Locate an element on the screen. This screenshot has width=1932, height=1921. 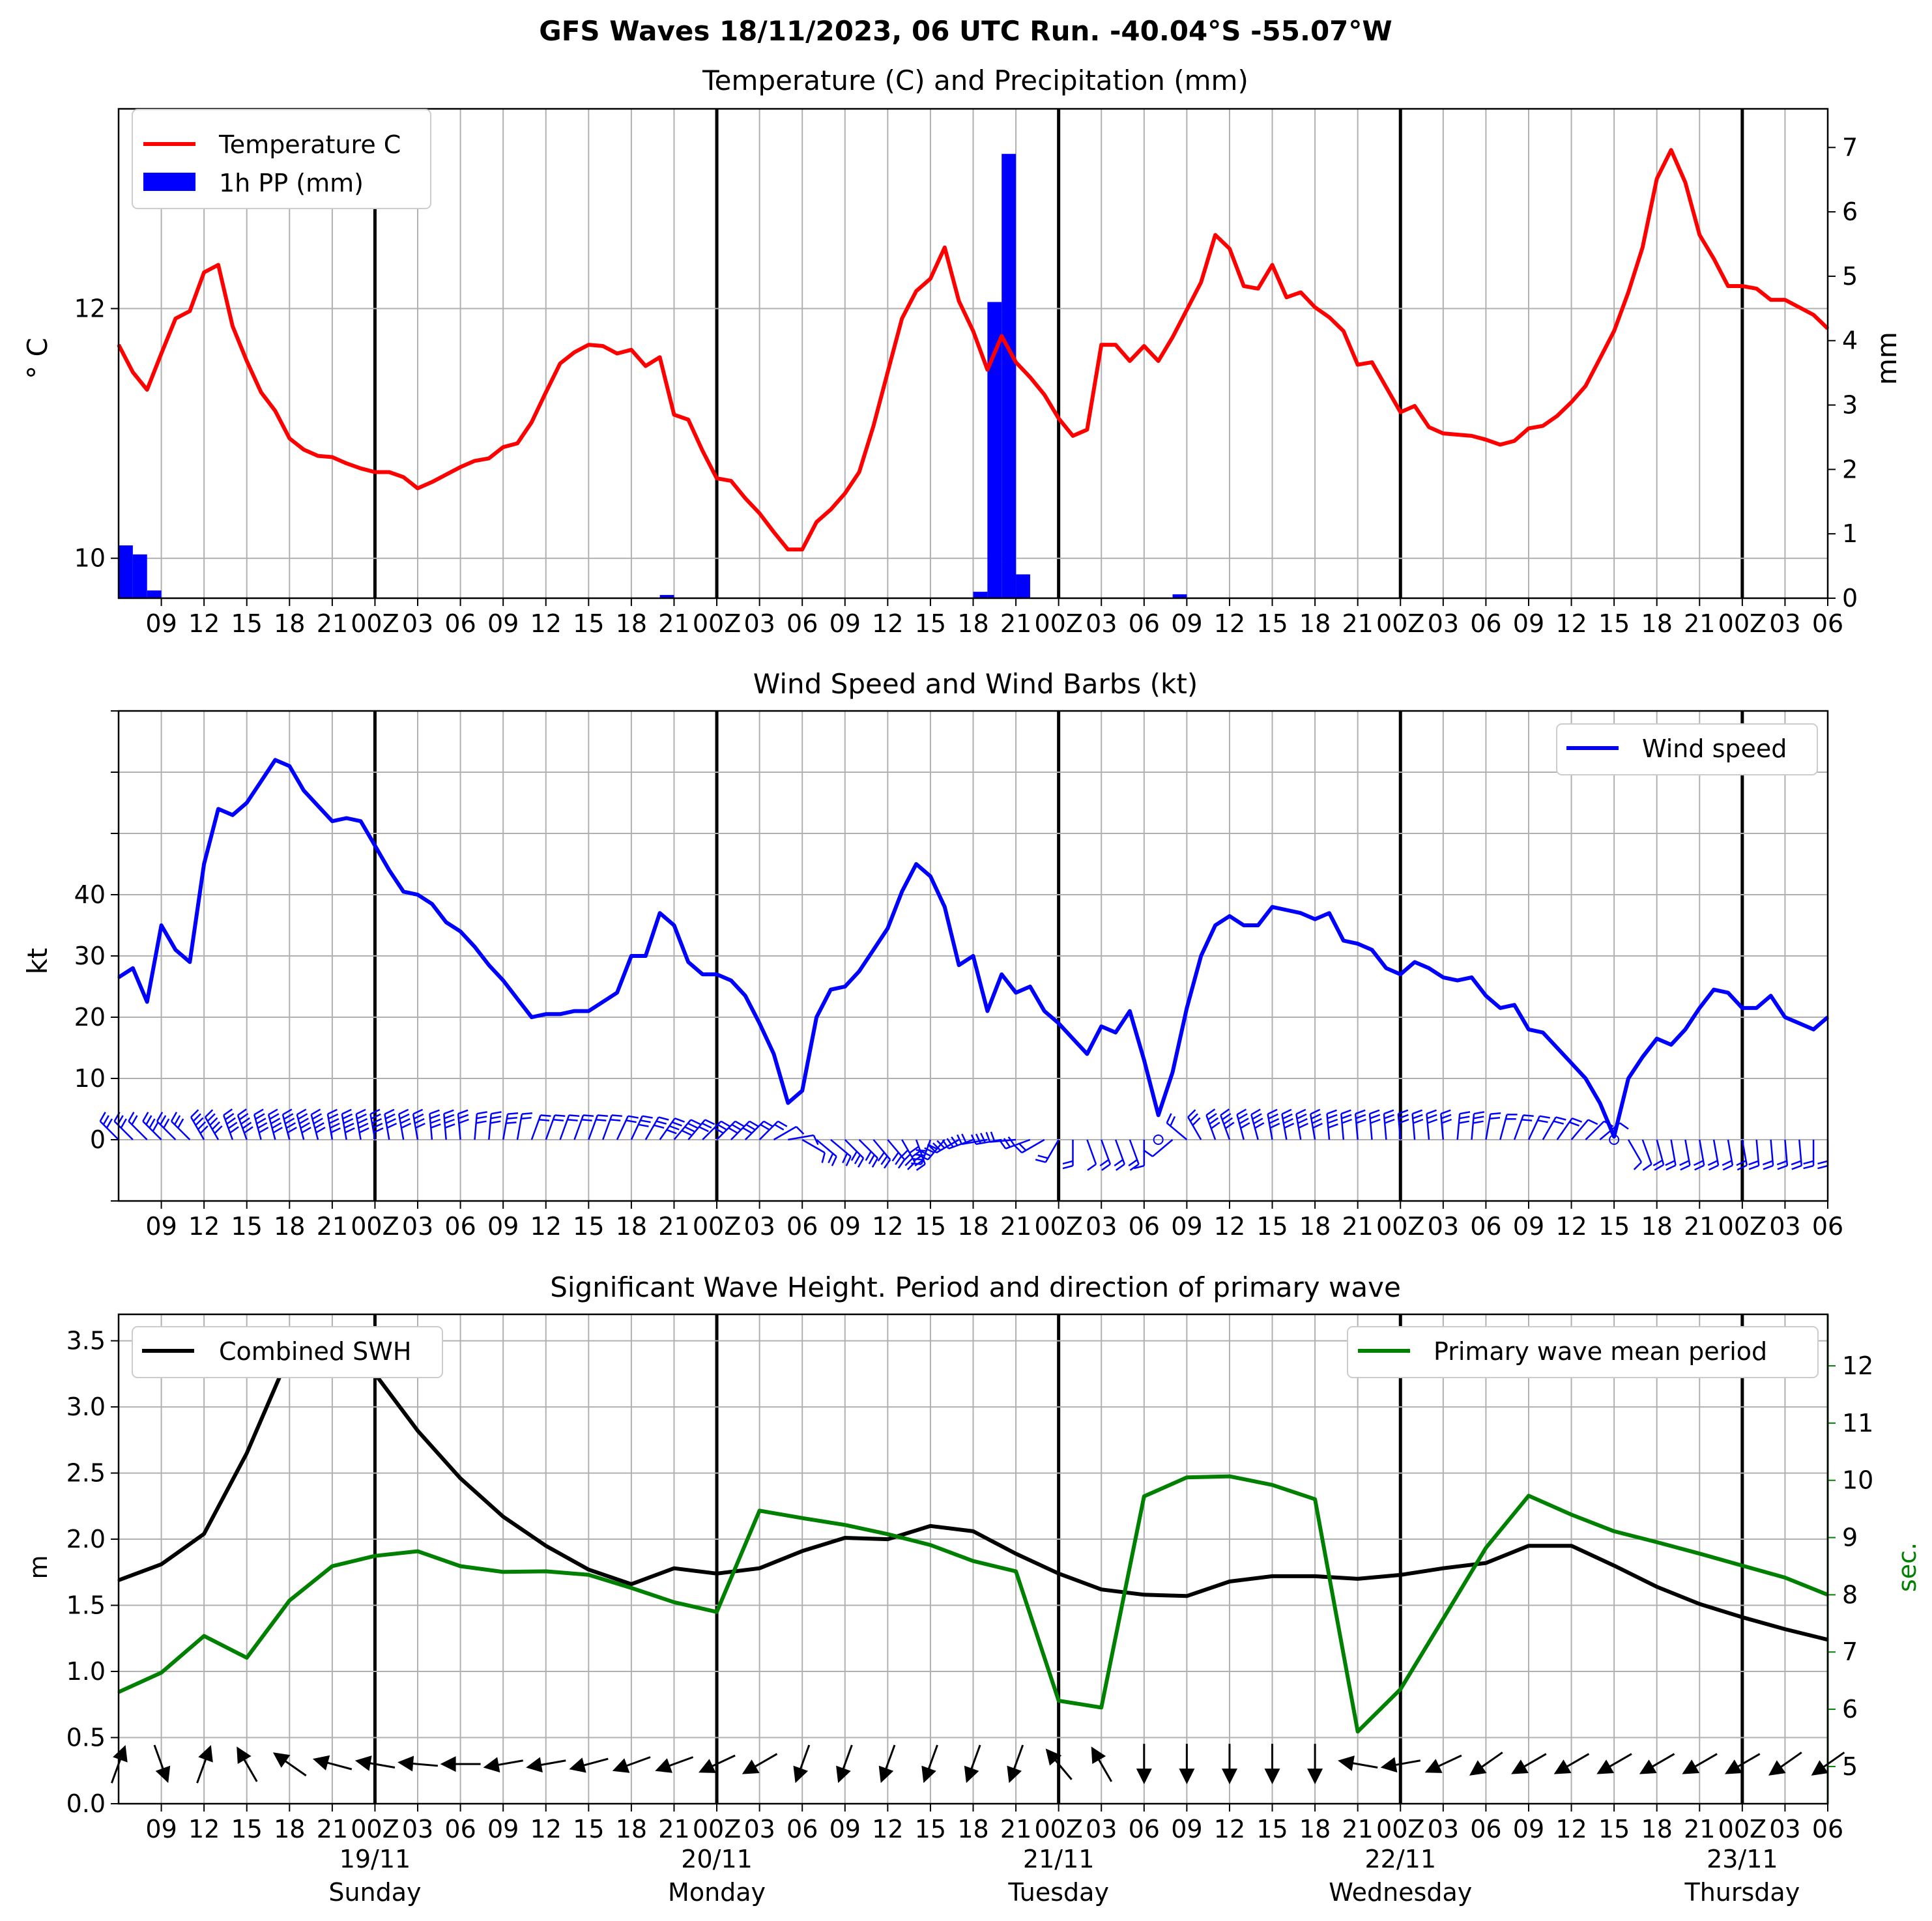
y-right-tick-label: 6 is located at coordinates (1850, 1709).